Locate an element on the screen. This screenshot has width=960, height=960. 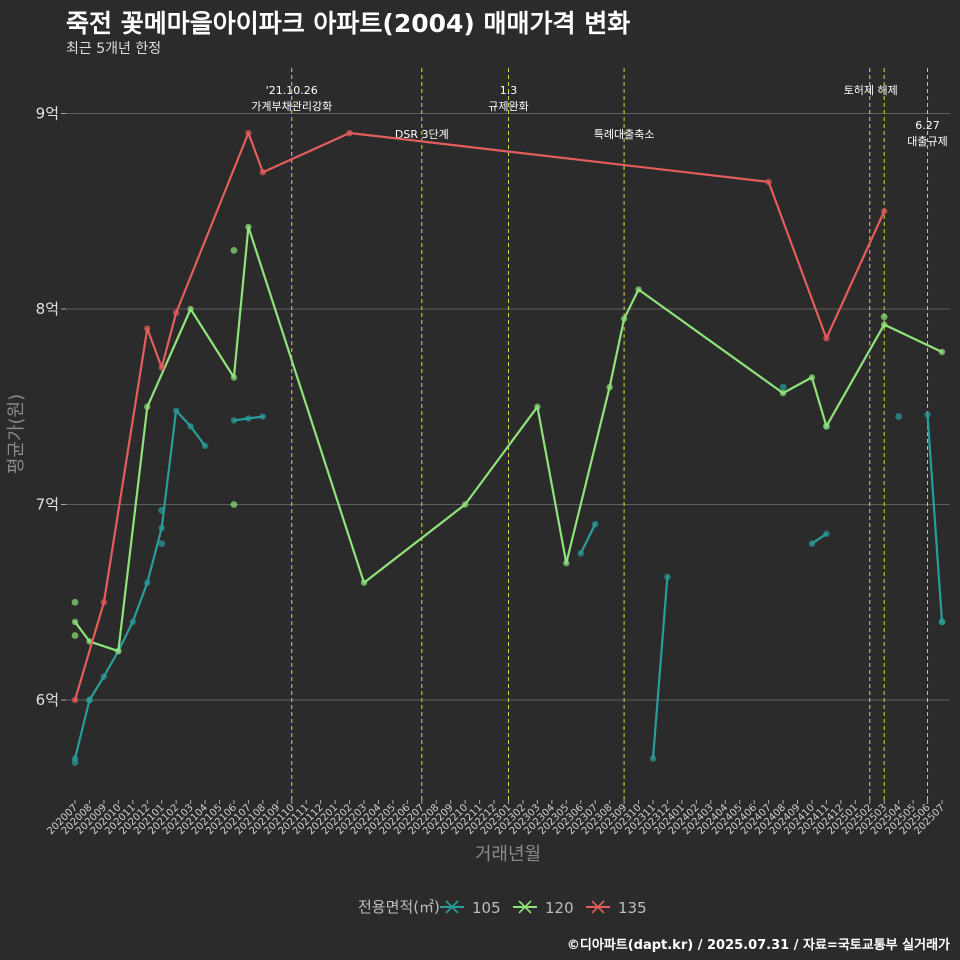
event-label: '21.10.26 is located at coordinates (292, 90).